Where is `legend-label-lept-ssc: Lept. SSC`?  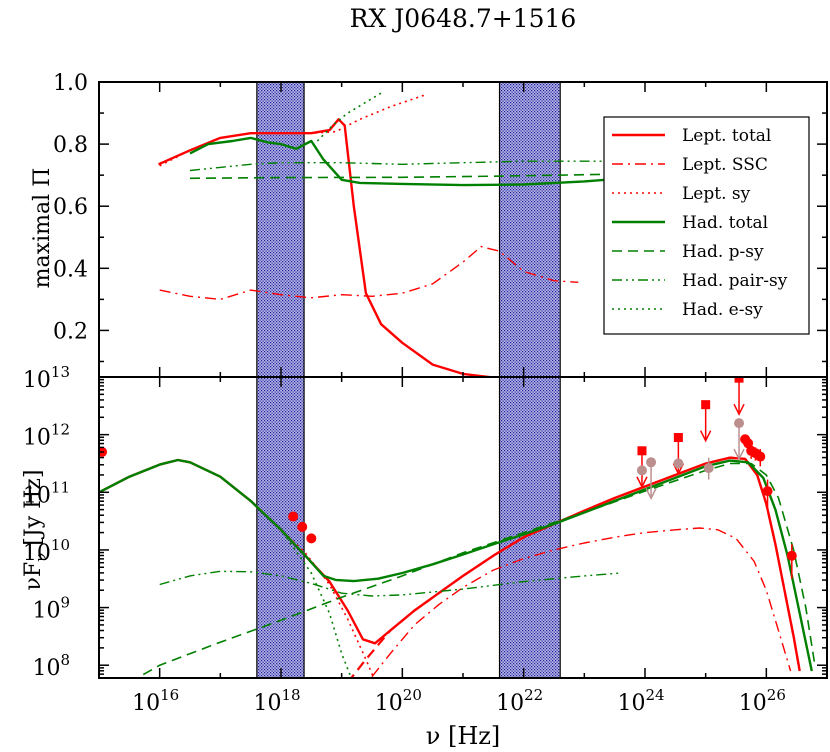
legend-label-lept-ssc: Lept. SSC is located at coordinates (725, 165).